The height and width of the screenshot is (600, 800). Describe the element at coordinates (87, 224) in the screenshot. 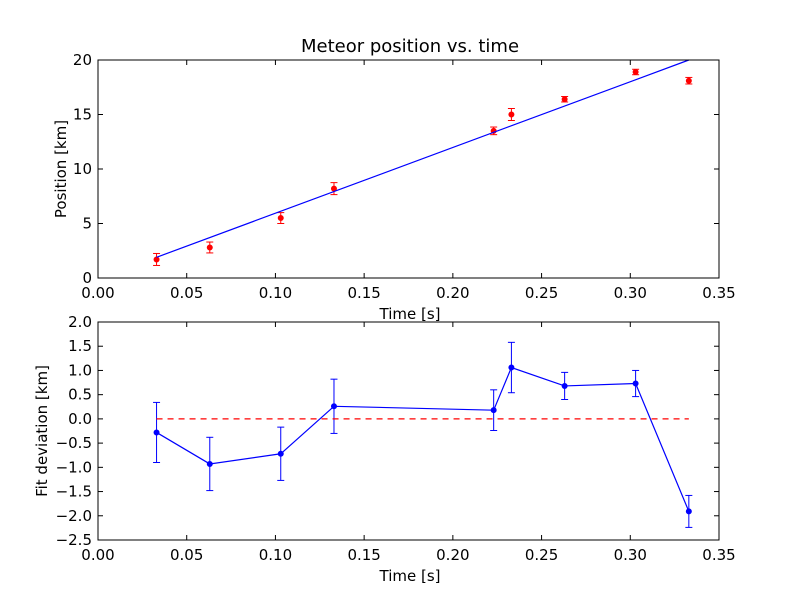

I see `y-tick-label: 5` at that location.